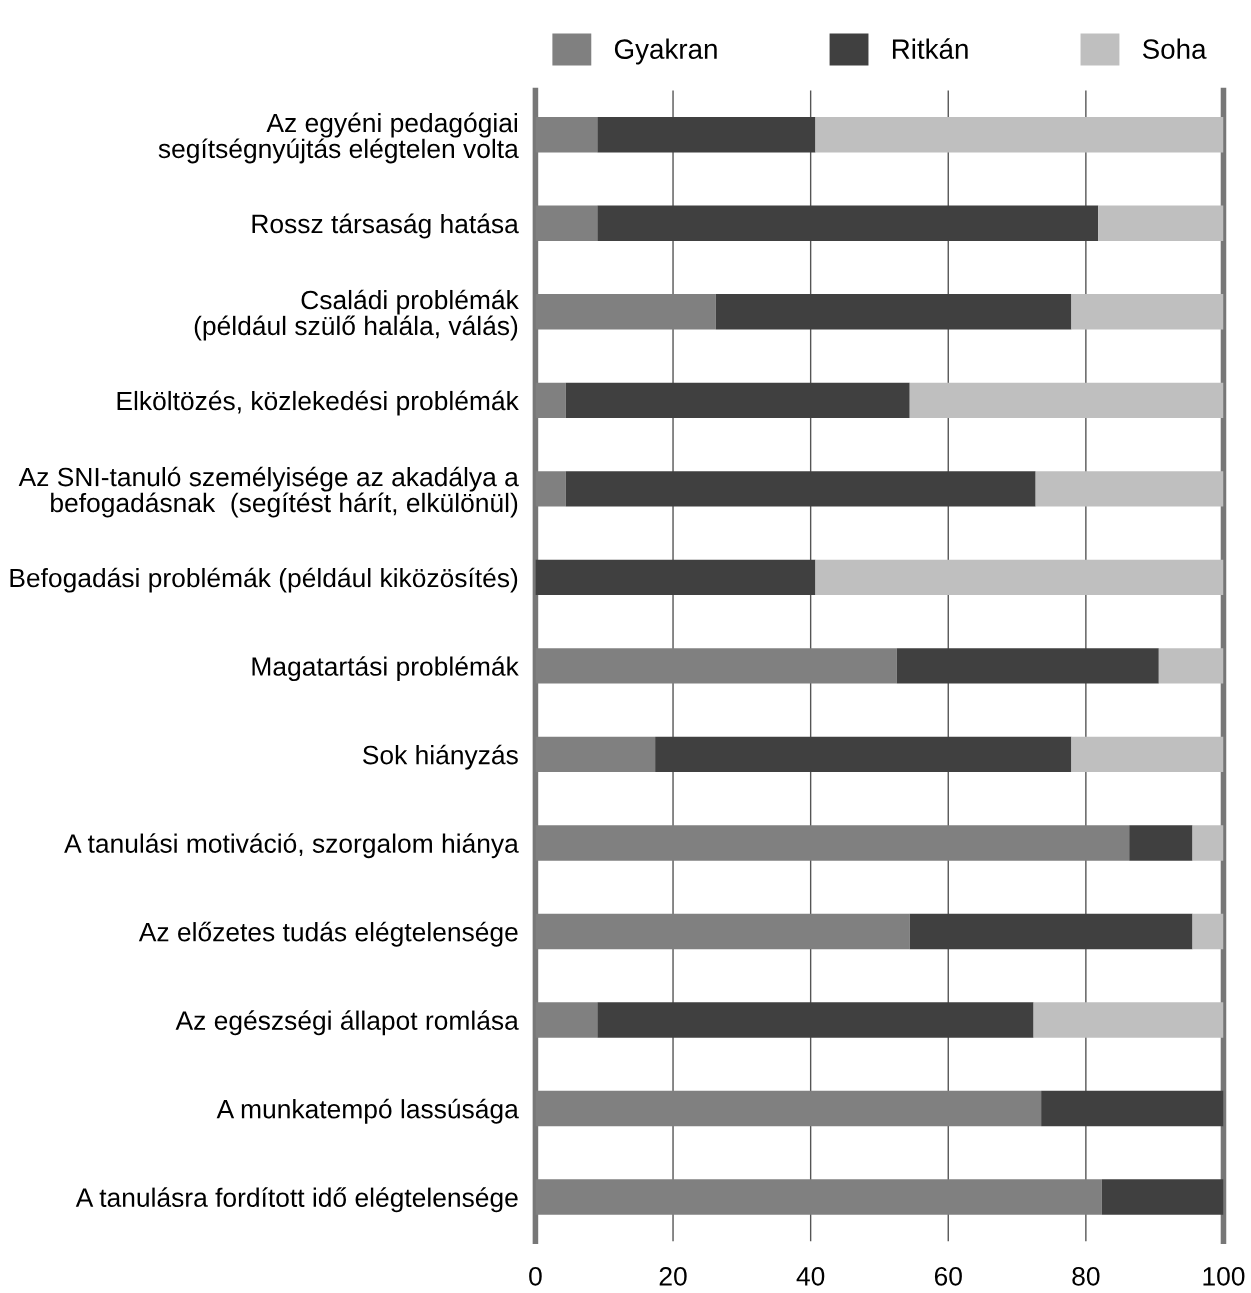 The image size is (1251, 1293). I want to click on y-tick-label: Az egészségi állapot romlása, so click(347, 1023).